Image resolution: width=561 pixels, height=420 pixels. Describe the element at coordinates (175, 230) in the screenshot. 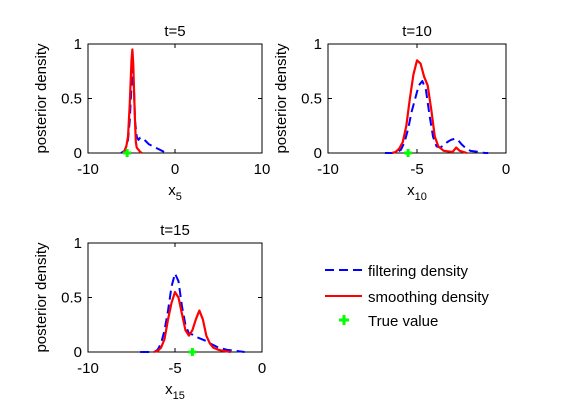

I see `subplot-title: t=15` at that location.